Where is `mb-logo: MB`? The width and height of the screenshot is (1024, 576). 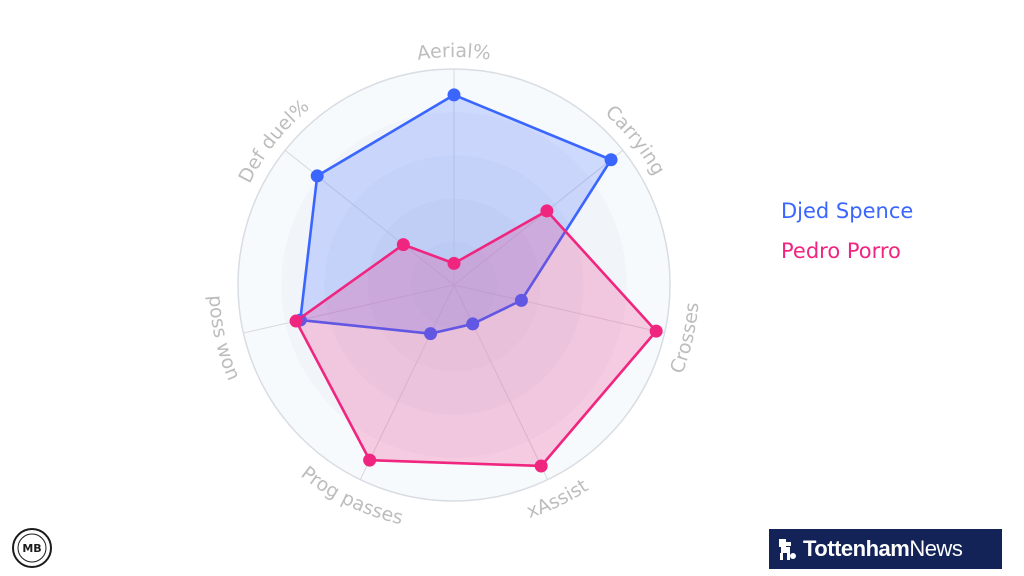 mb-logo: MB is located at coordinates (32, 548).